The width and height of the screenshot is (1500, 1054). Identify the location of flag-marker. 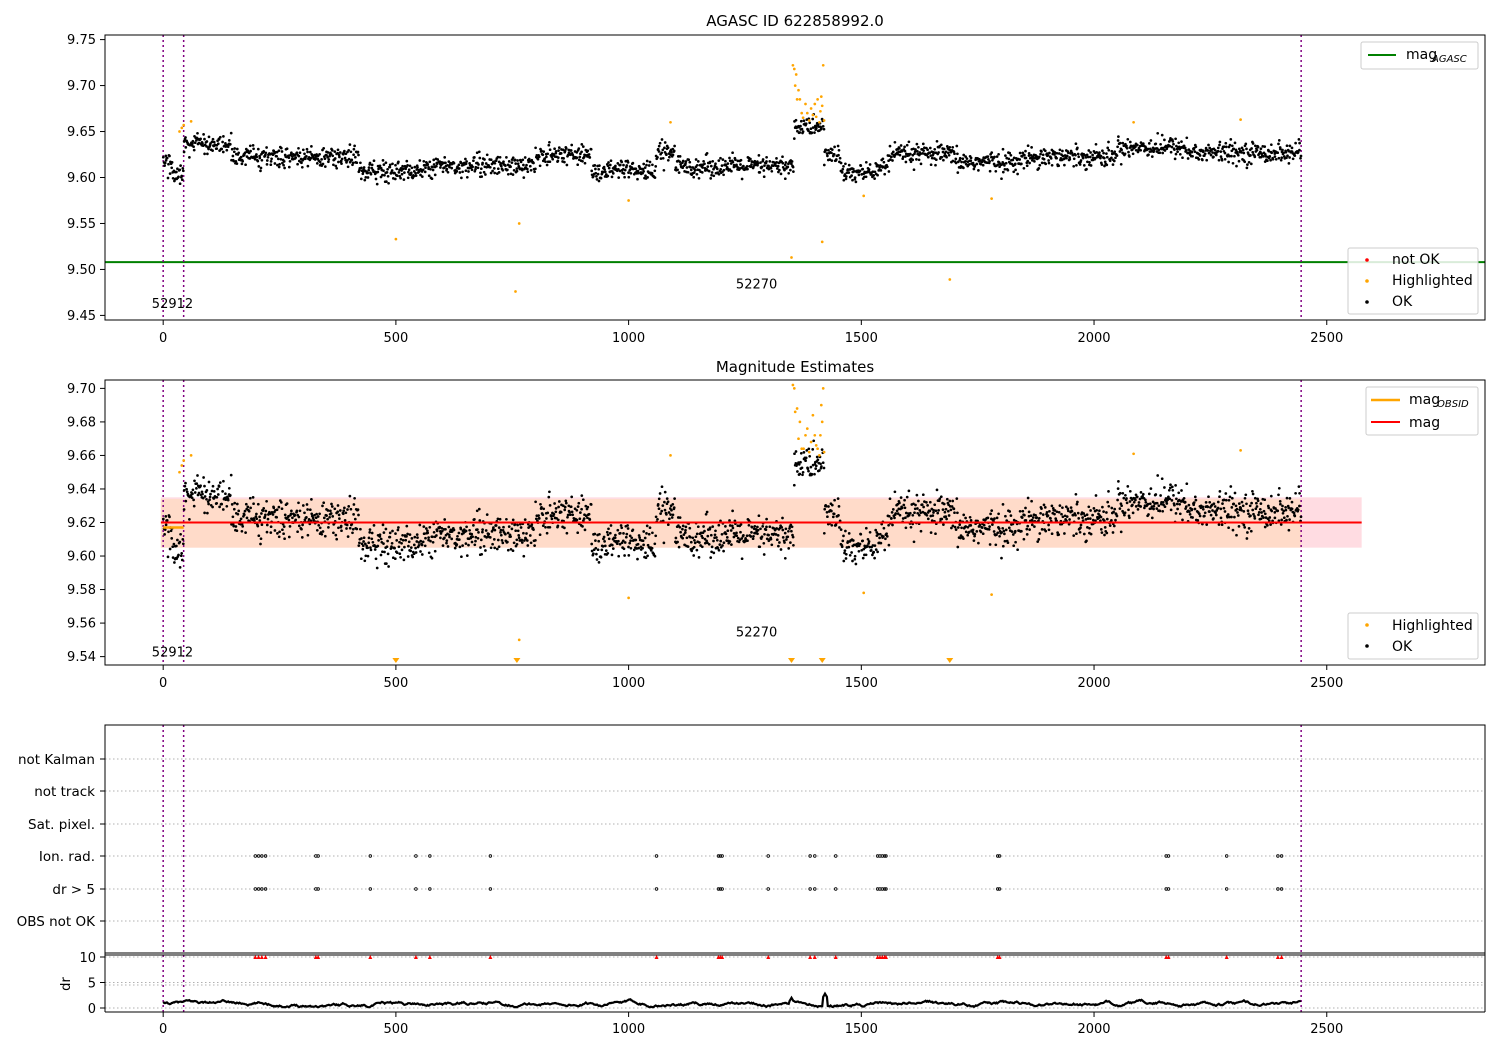
(718, 856).